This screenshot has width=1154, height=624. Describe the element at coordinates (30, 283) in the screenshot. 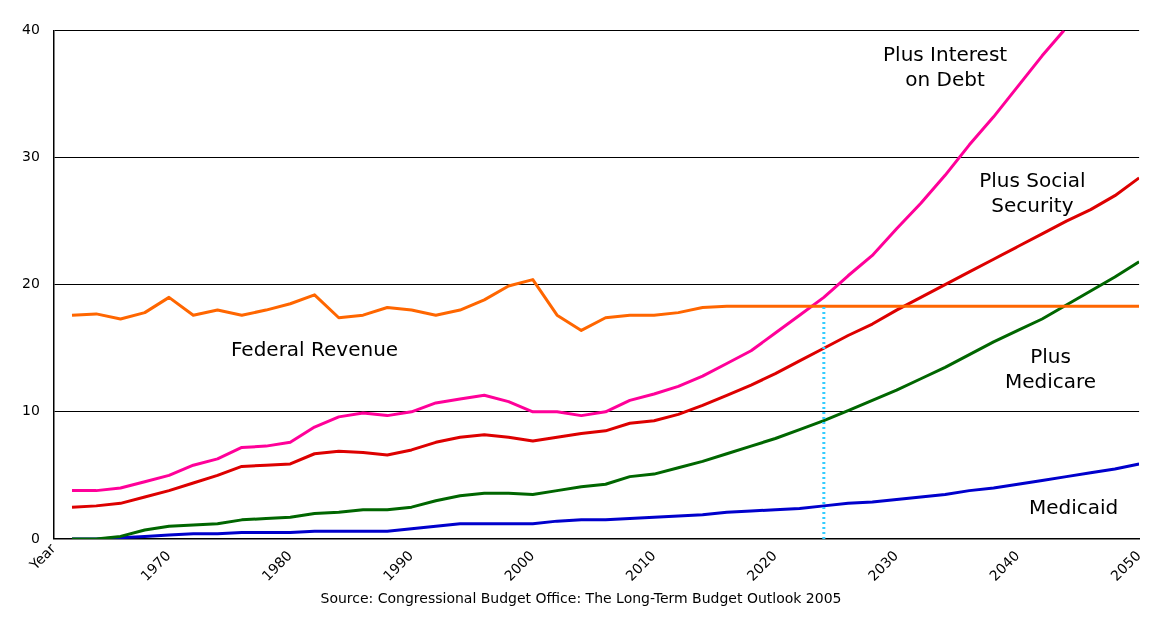

I see `y-tick-label: 20` at that location.